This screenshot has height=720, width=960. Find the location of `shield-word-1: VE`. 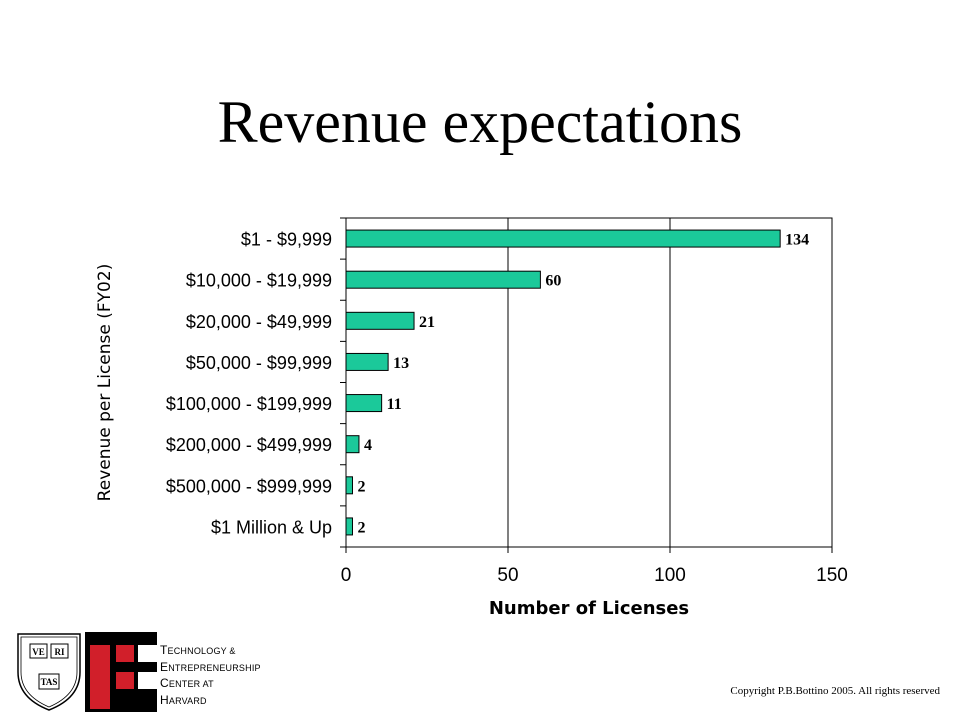

shield-word-1: VE is located at coordinates (38, 652).